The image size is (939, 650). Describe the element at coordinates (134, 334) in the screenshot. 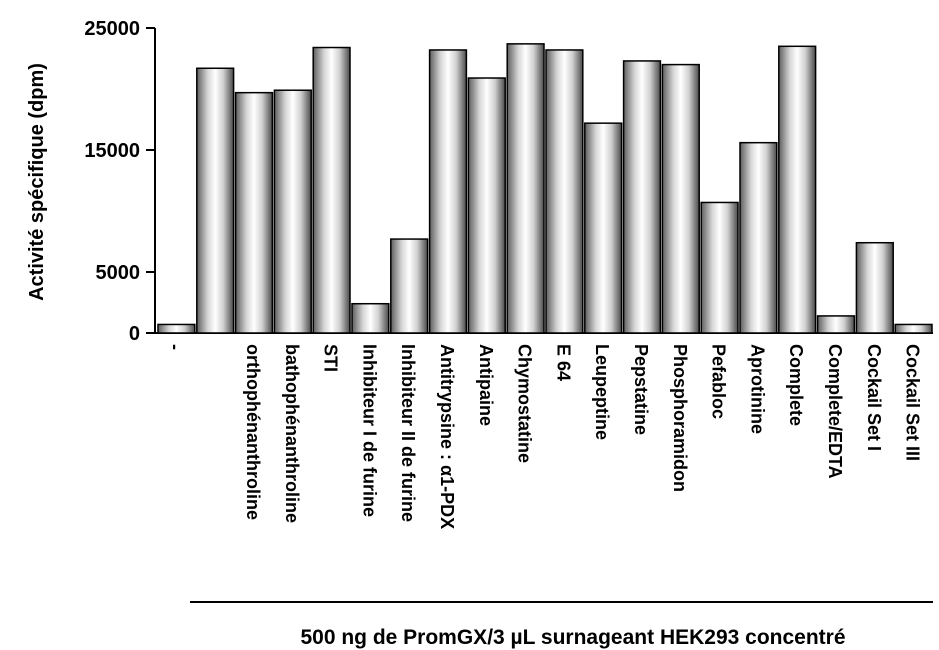

I see `y-tick-label: 0` at that location.